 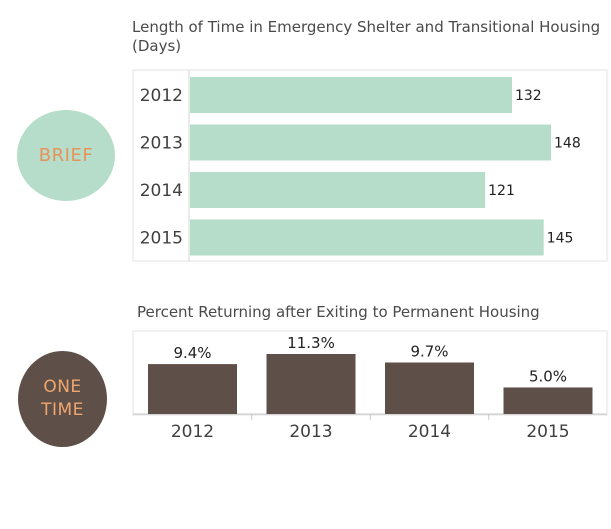 I want to click on chart2-bar-2012, so click(x=192, y=389).